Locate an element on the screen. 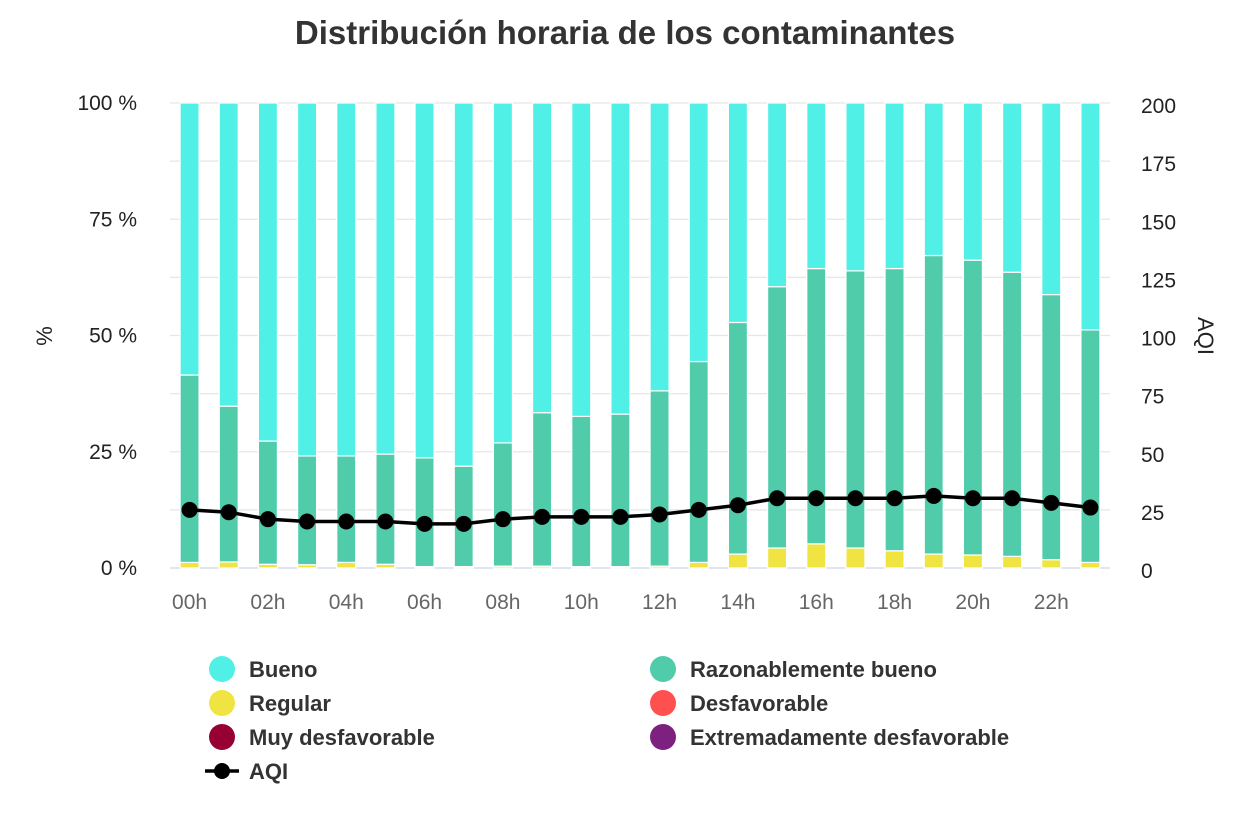 Image resolution: width=1250 pixels, height=829 pixels. y2-tick-label: 200 is located at coordinates (1158, 106).